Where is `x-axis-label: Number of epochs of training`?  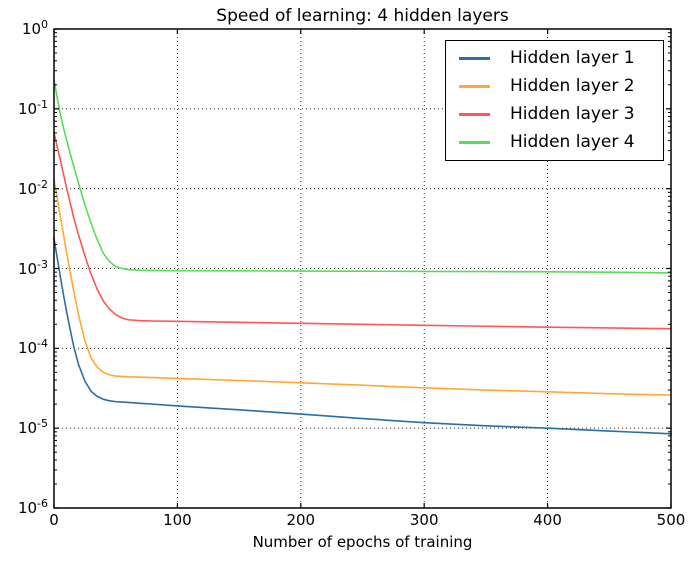
x-axis-label: Number of epochs of training is located at coordinates (362, 542).